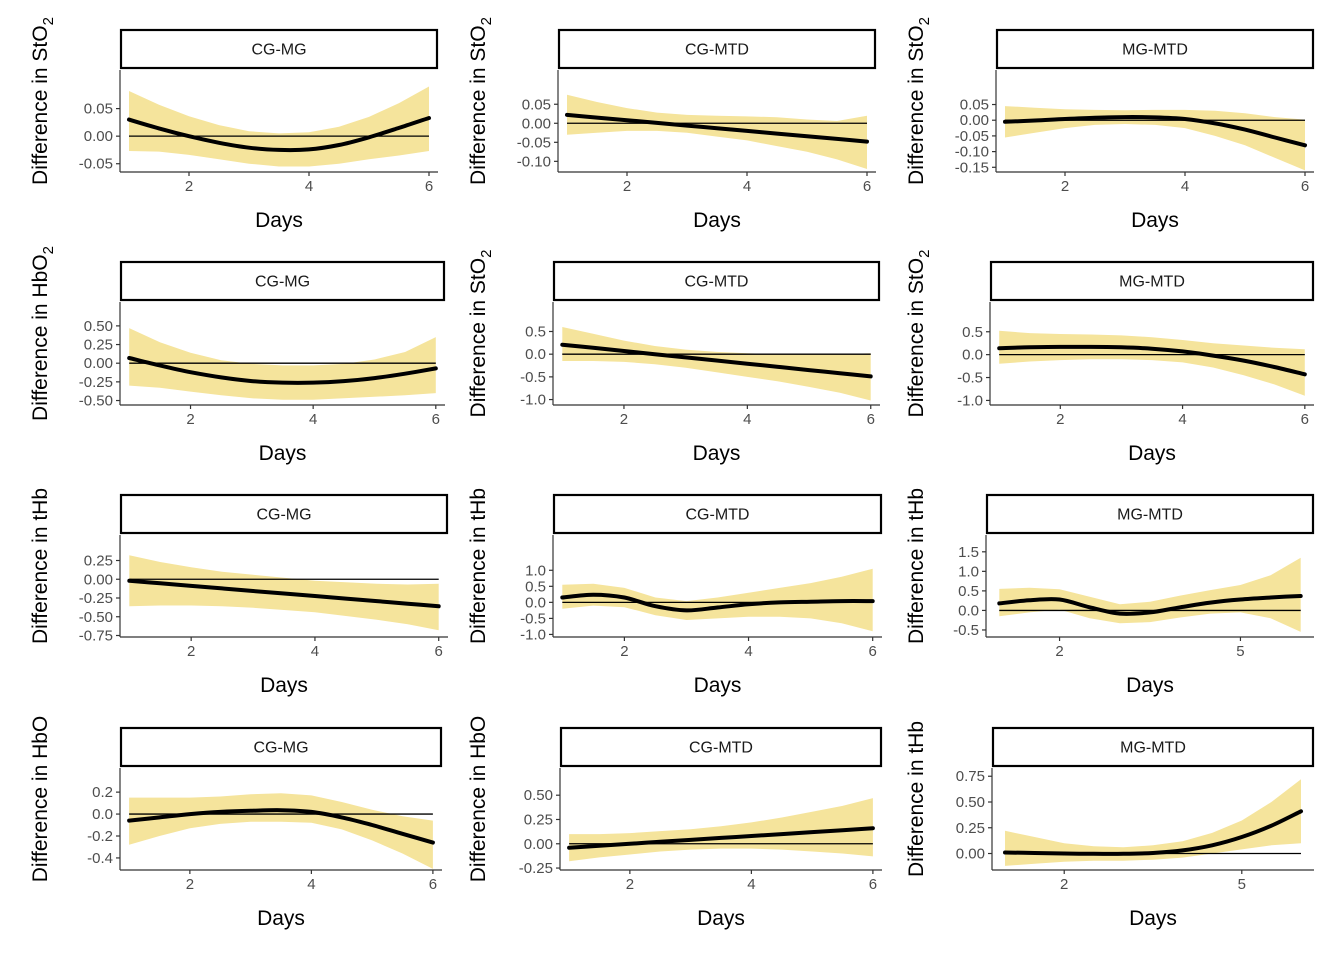  I want to click on panel-8-y-tick-label: -1.0, so click(533, 634).